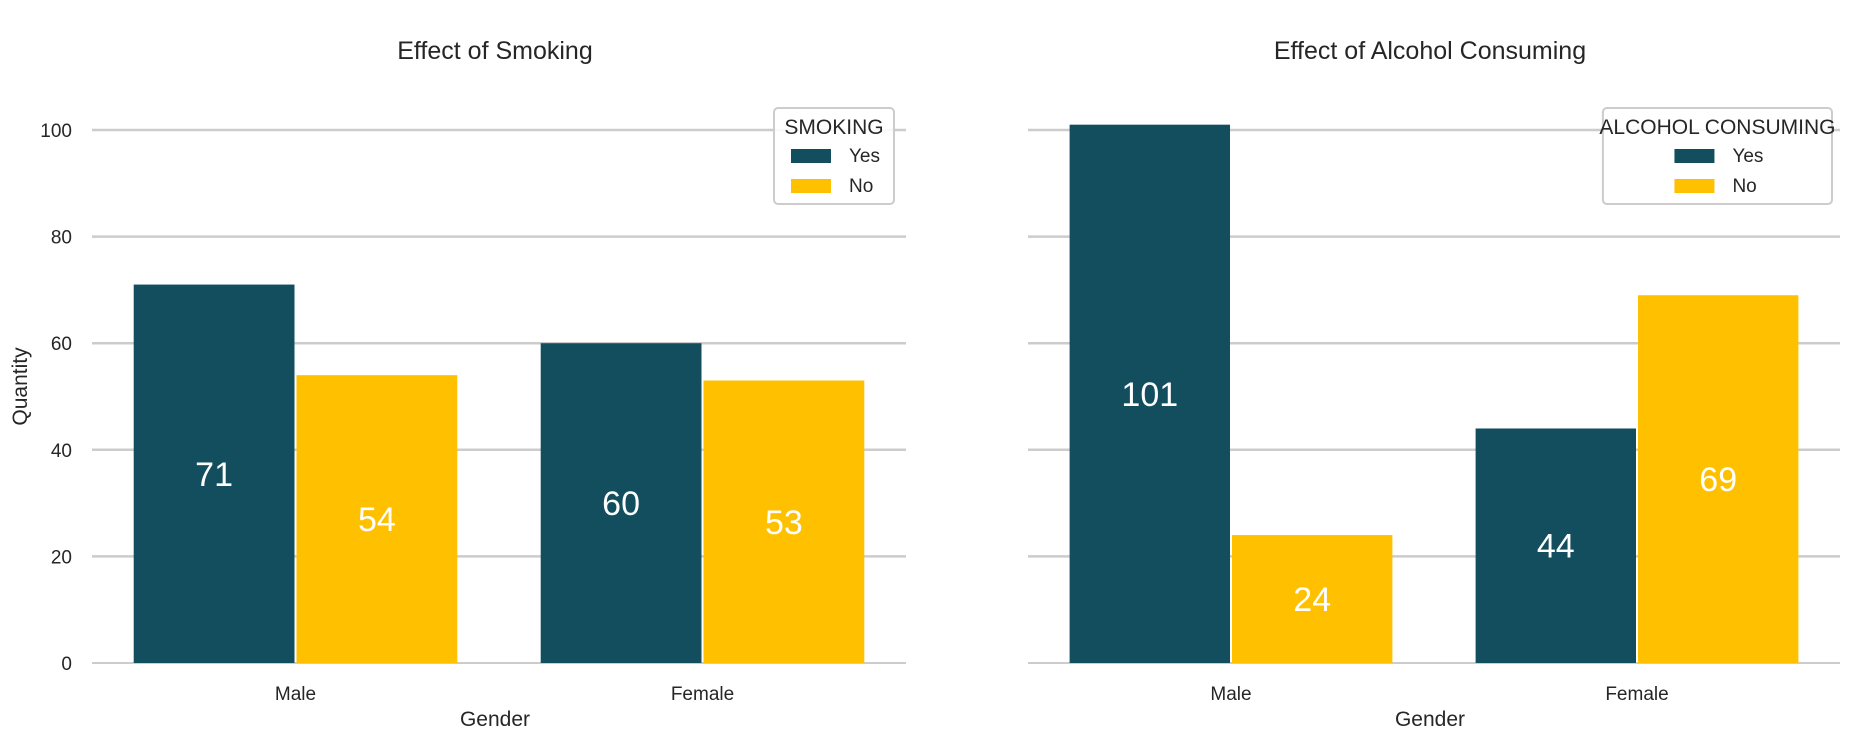 This screenshot has height=739, width=1849. Describe the element at coordinates (61, 238) in the screenshot. I see `y-tick-label: 80` at that location.